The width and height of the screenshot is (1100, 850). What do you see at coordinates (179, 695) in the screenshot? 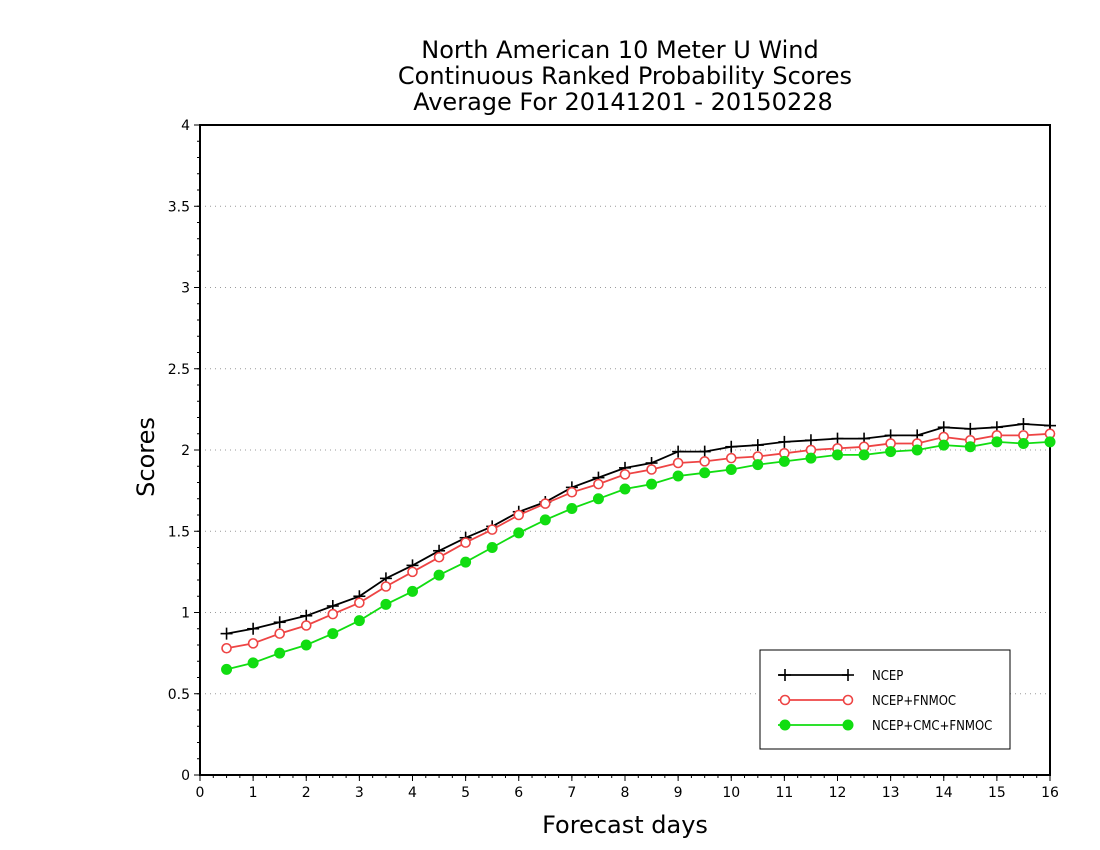
I see `y-tick-label: 0.5` at bounding box center [179, 695].